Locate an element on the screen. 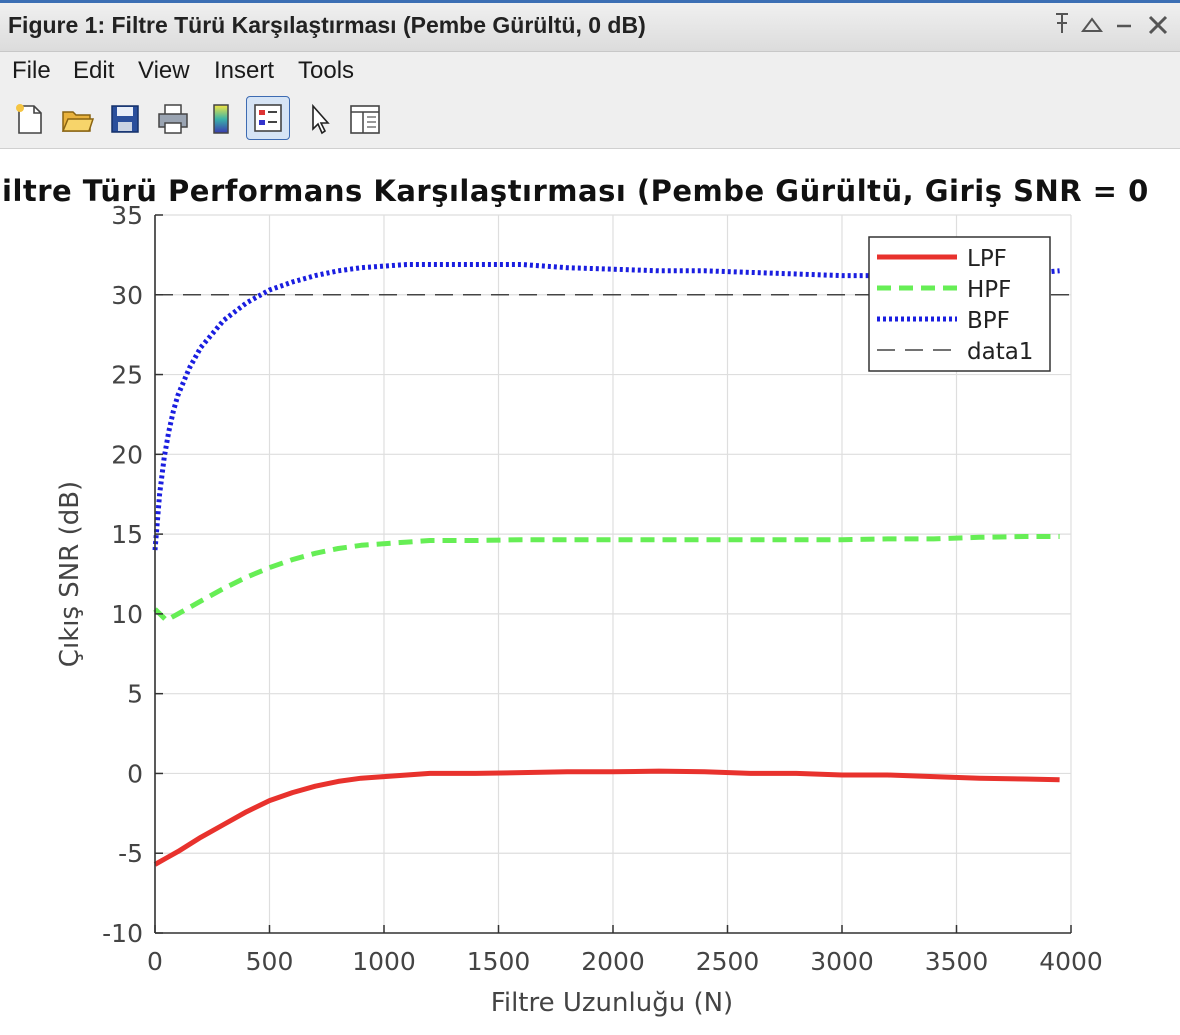  minimize-icon is located at coordinates (1124, 27).